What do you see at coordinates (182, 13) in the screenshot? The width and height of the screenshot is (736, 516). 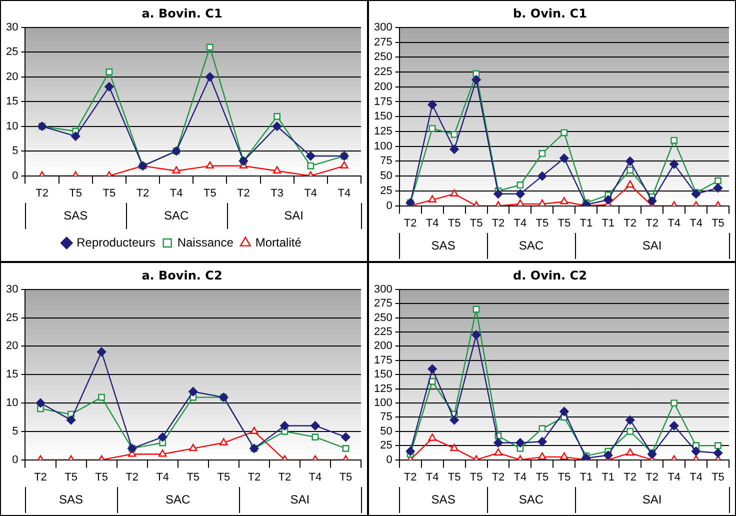 I see `chart-title: a. Bovin. C1` at bounding box center [182, 13].